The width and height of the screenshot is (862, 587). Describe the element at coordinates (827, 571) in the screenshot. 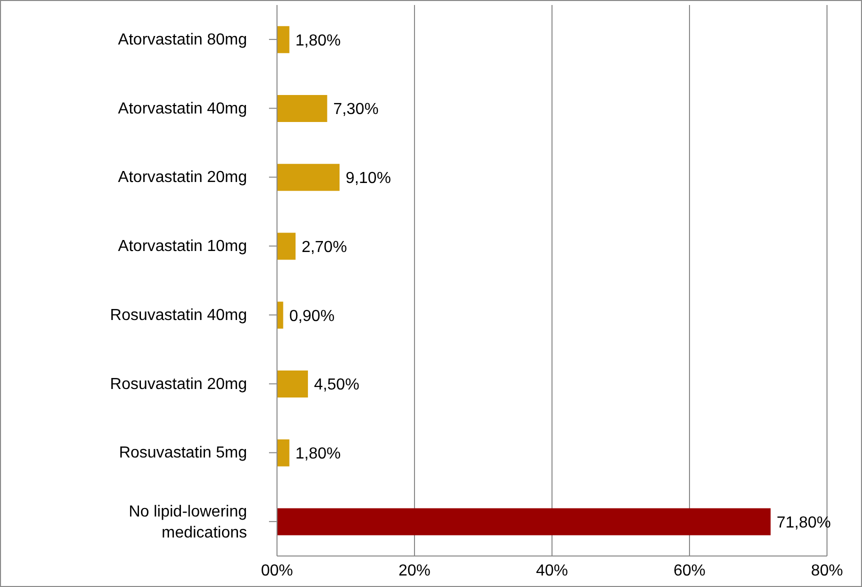

I see `x-tick-label: 80%` at that location.